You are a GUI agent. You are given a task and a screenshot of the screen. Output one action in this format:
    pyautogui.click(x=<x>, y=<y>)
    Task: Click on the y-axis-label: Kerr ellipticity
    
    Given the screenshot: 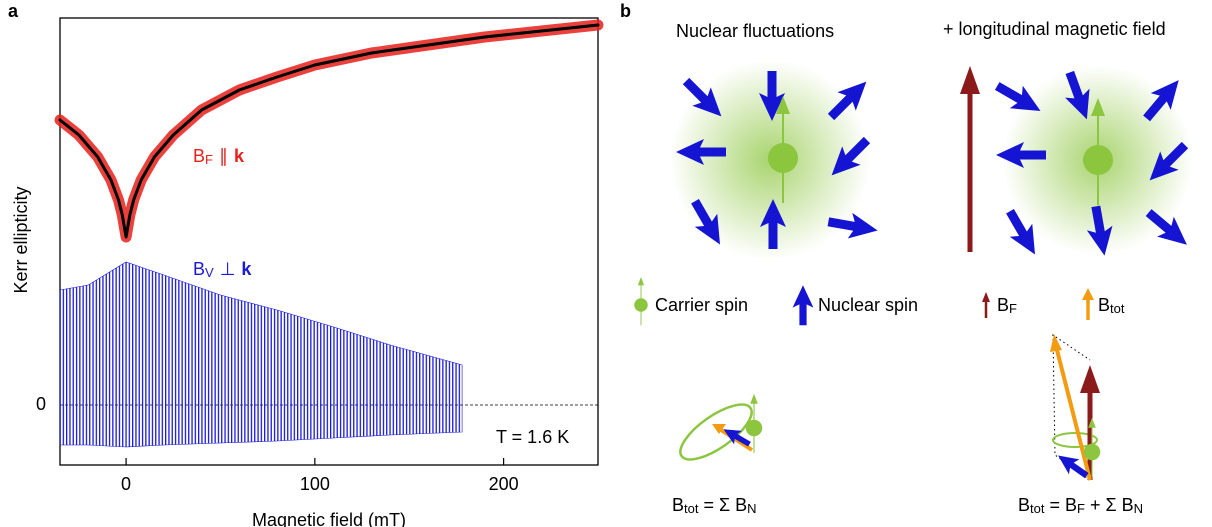 What is the action you would take?
    pyautogui.click(x=21, y=239)
    